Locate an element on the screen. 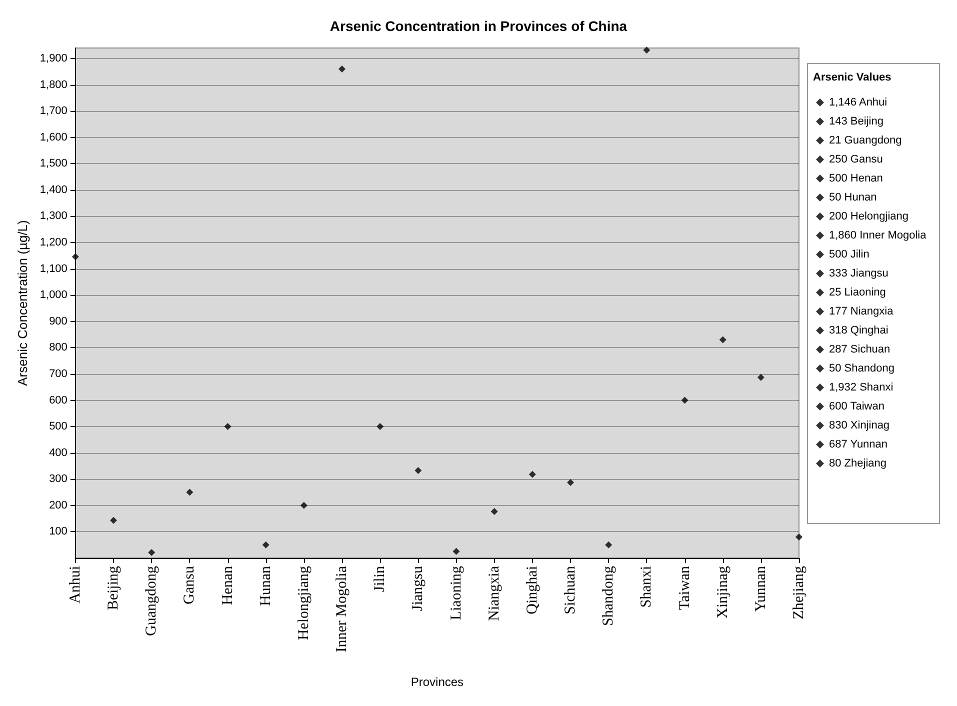  legend-label: 600 Taiwan is located at coordinates (856, 406).